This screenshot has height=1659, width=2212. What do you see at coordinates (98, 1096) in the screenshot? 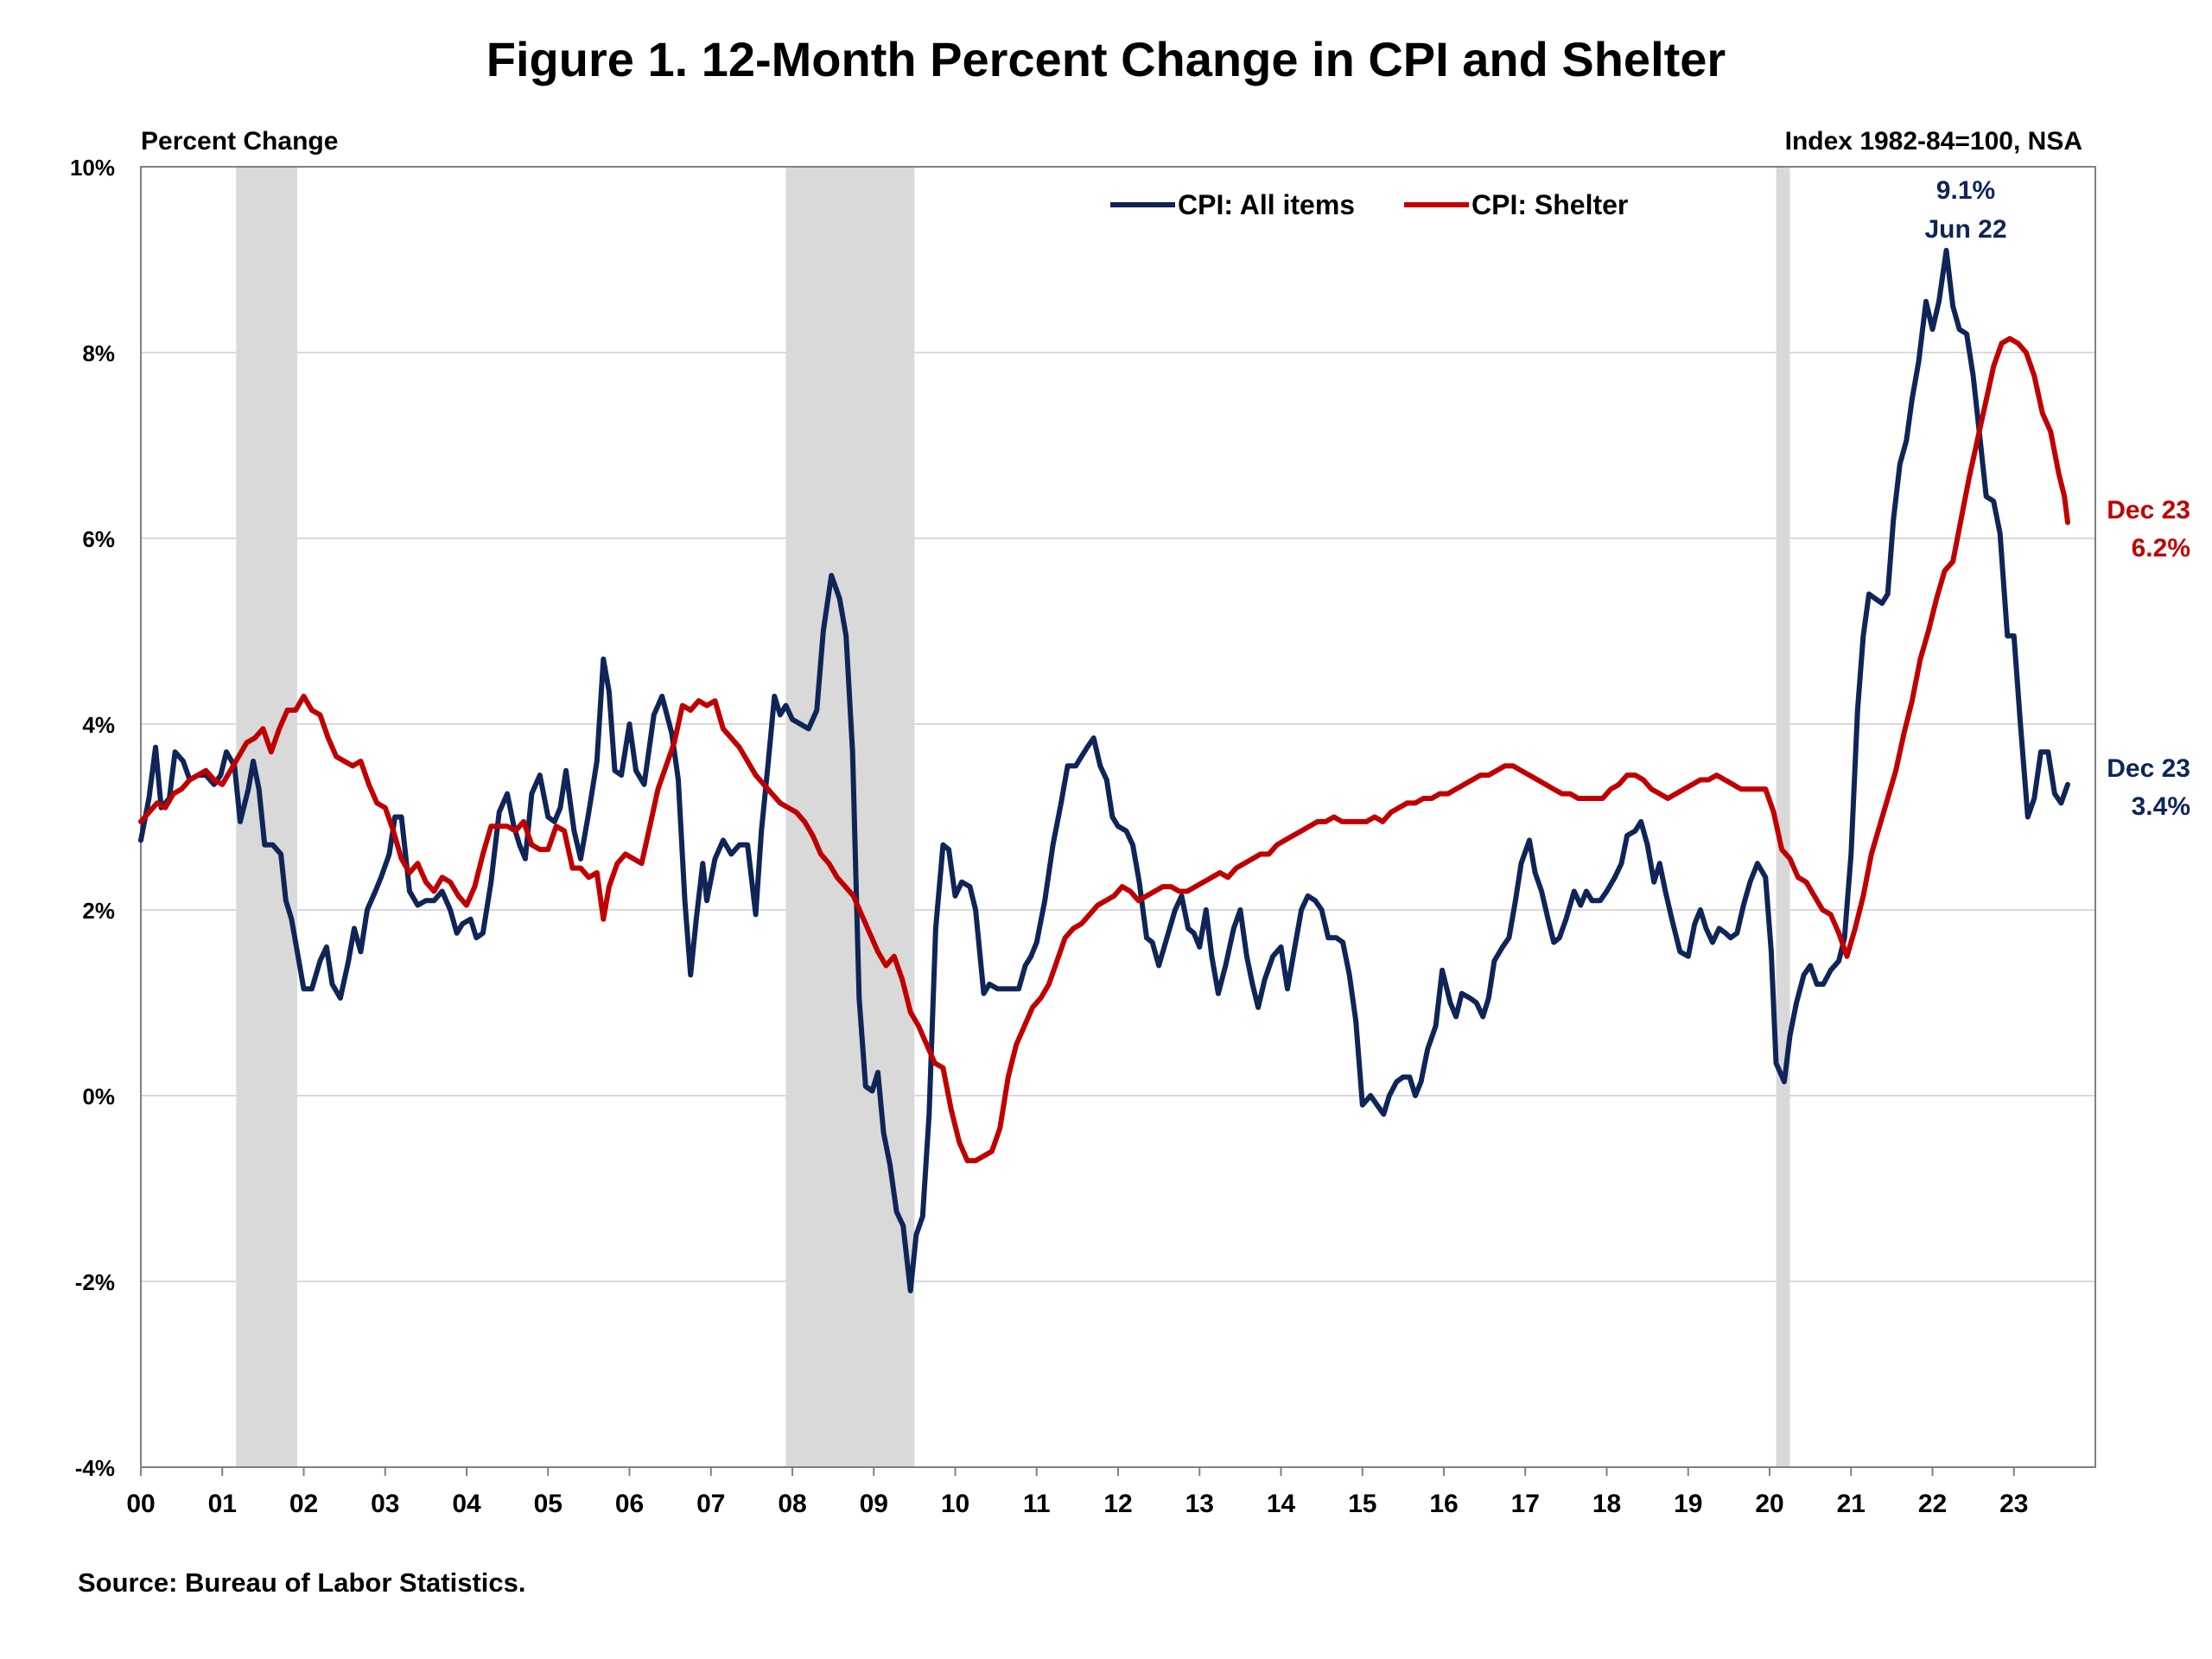
I see `y-tick-label: 0%` at bounding box center [98, 1096].